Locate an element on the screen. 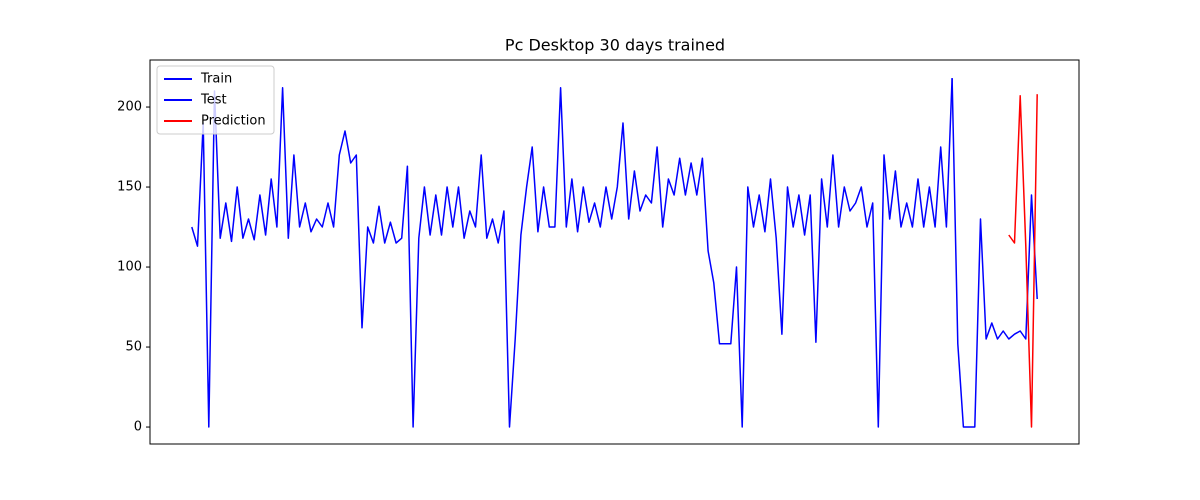  chart-title: Pc Desktop 30 days trained is located at coordinates (615, 45).